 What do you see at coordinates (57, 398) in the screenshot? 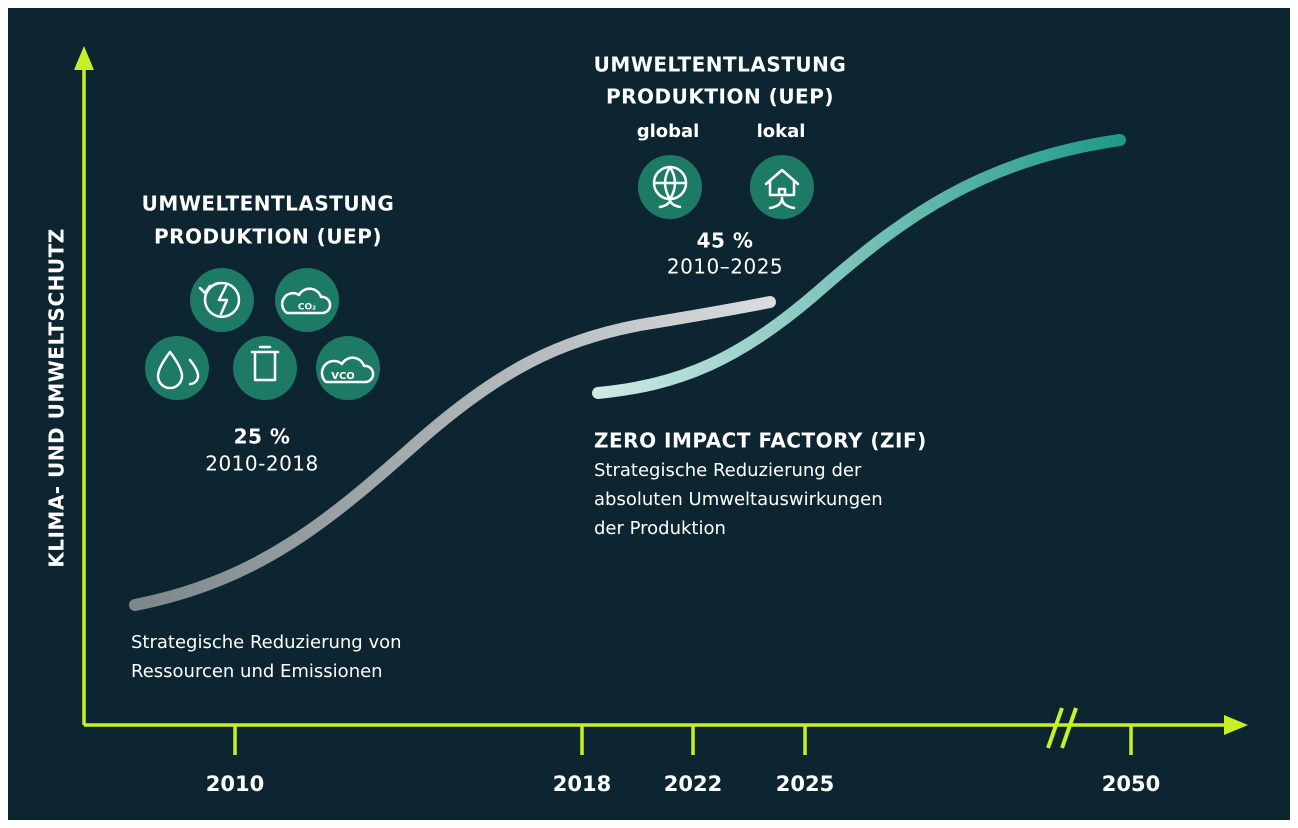
I see `y-axis-label: KLIMA- UND UMWELTSCHUTZ` at bounding box center [57, 398].